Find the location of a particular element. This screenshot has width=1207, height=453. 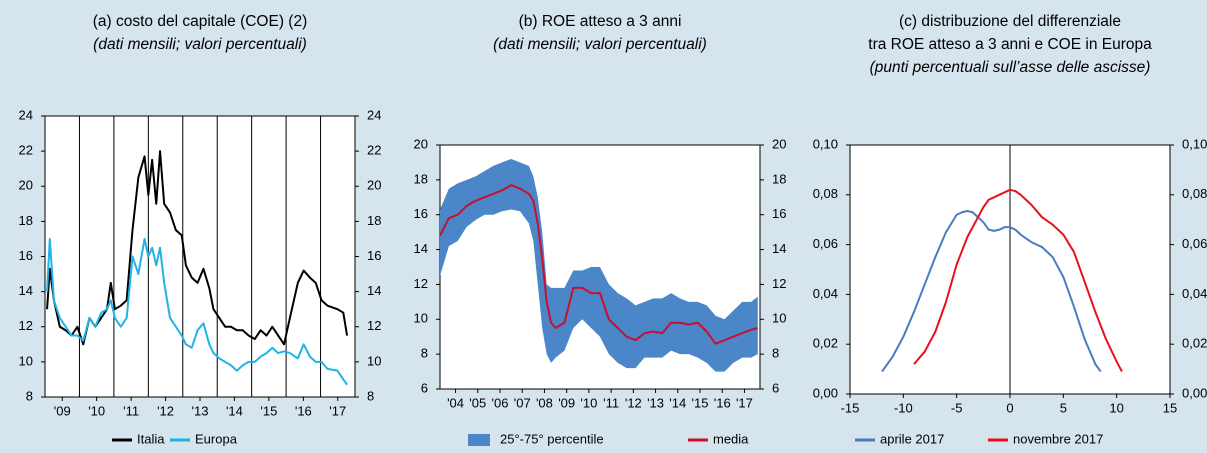

y-tick-label: 0,06 is located at coordinates (825, 243).